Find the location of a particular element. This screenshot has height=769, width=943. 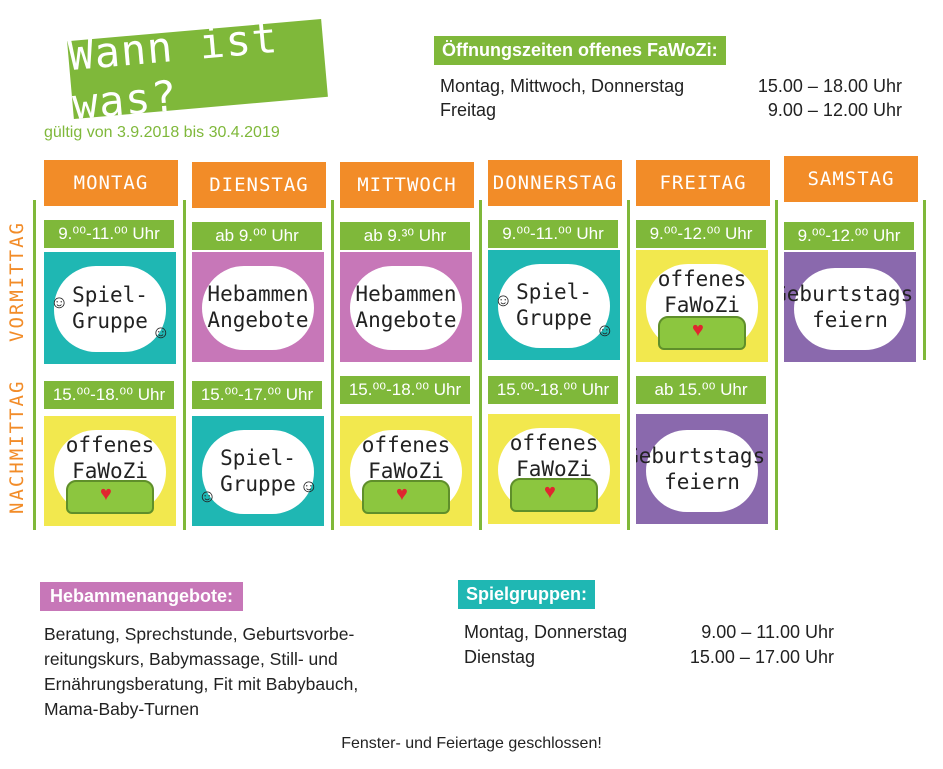

afternoon-label: NACHMITTAG is located at coordinates (17, 446).